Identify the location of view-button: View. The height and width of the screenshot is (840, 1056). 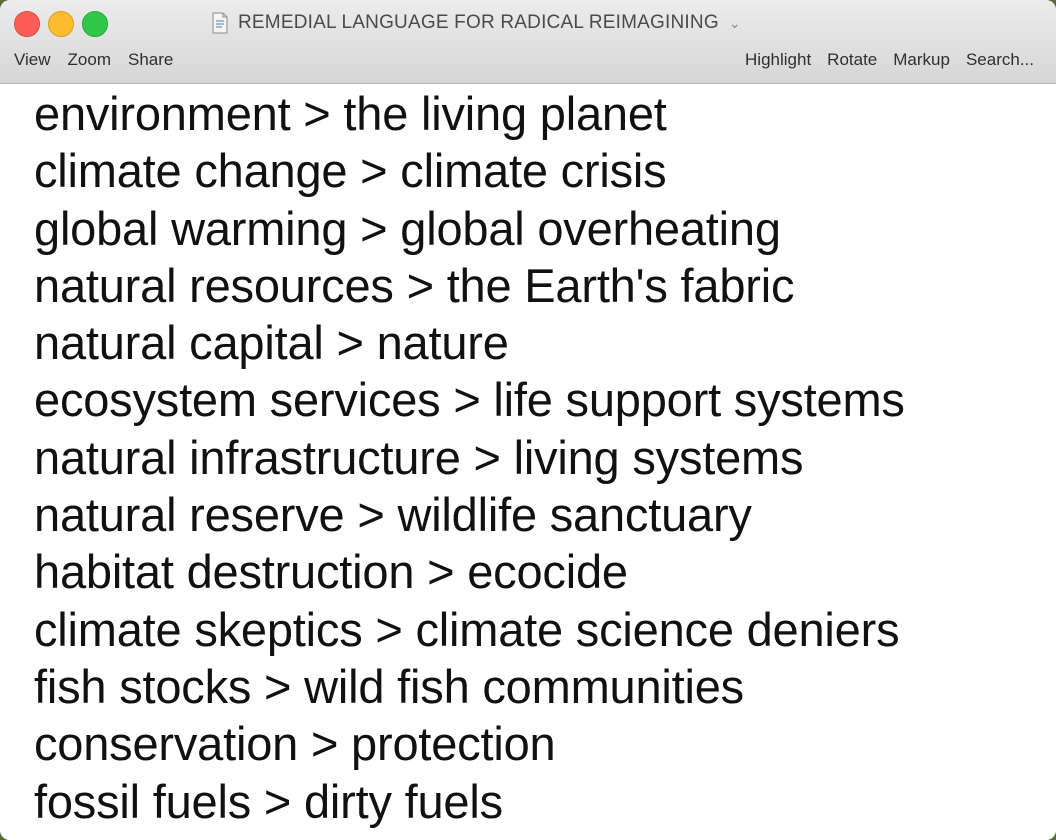
(32, 59).